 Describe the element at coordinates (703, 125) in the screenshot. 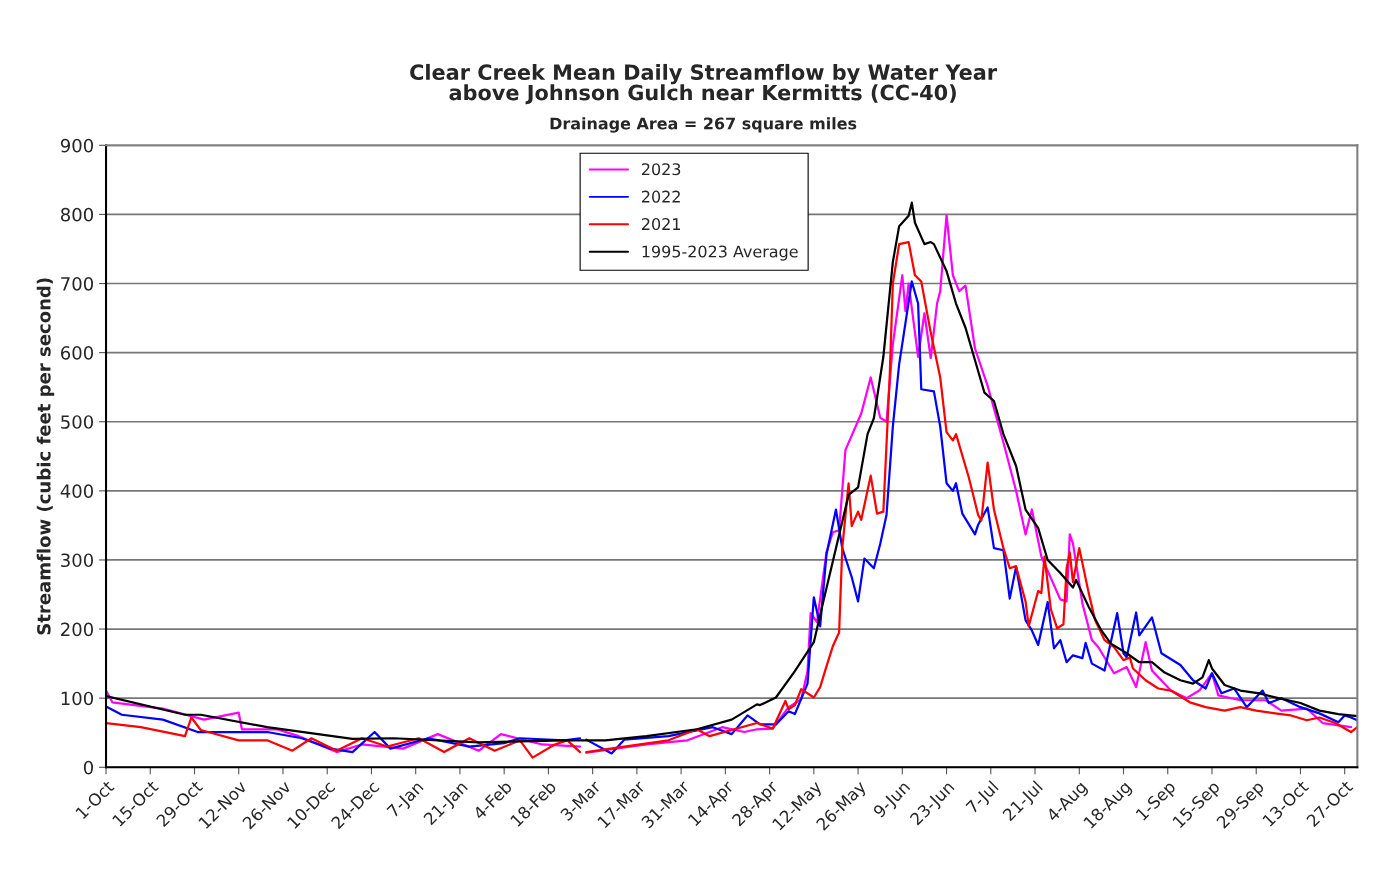

I see `chart-subtitle: Drainage Area = 267 square miles` at that location.